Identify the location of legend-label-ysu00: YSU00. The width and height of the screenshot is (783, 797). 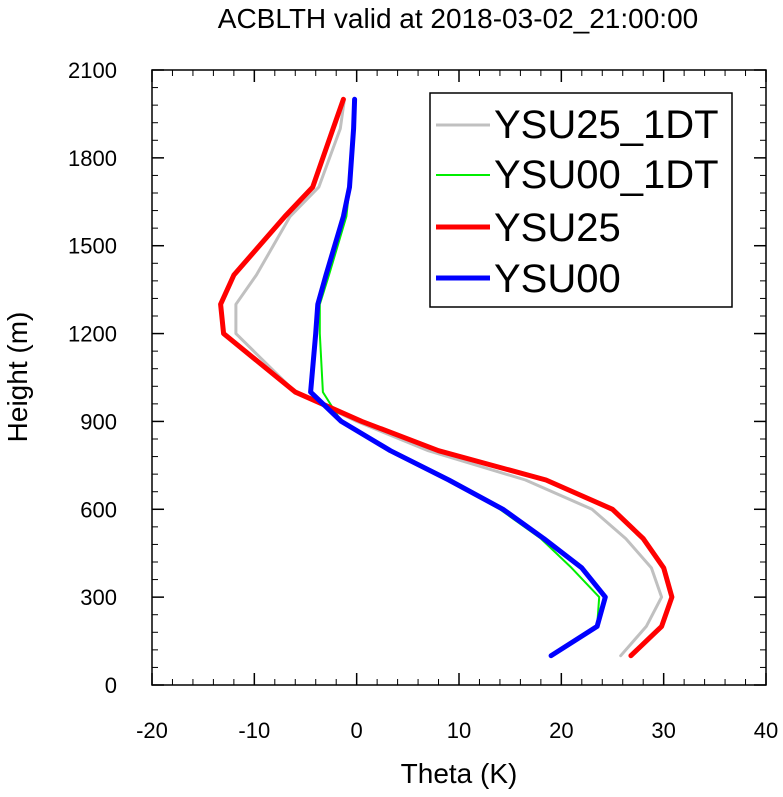
(557, 279).